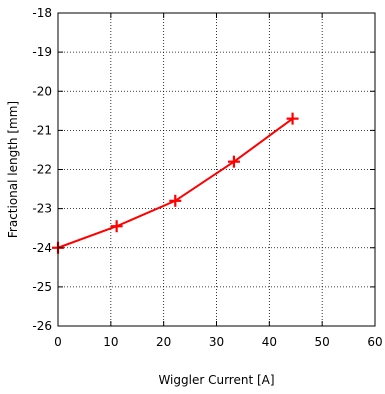 Image resolution: width=385 pixels, height=394 pixels. I want to click on x-tick-label: 60, so click(374, 342).